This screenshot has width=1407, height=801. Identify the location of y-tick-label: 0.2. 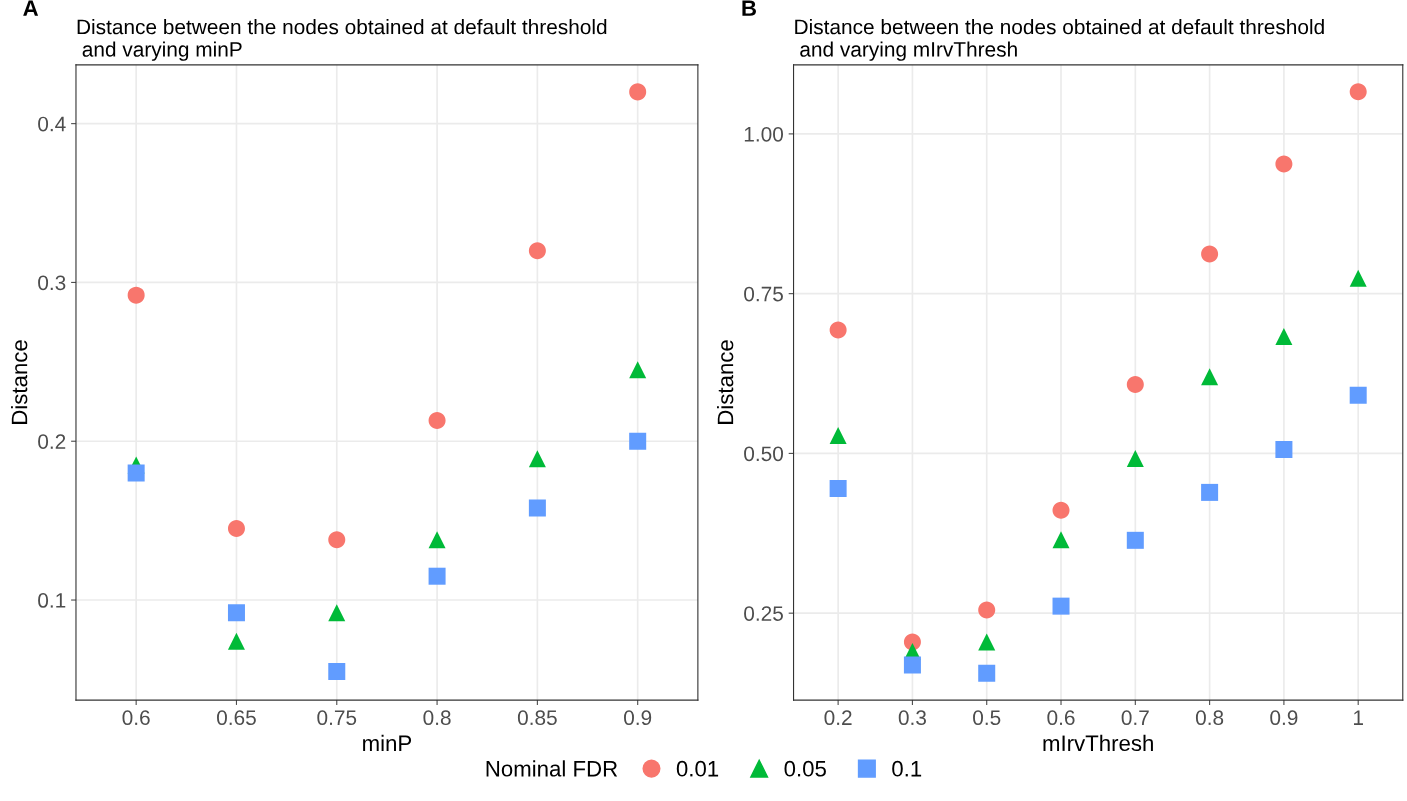
(52, 441).